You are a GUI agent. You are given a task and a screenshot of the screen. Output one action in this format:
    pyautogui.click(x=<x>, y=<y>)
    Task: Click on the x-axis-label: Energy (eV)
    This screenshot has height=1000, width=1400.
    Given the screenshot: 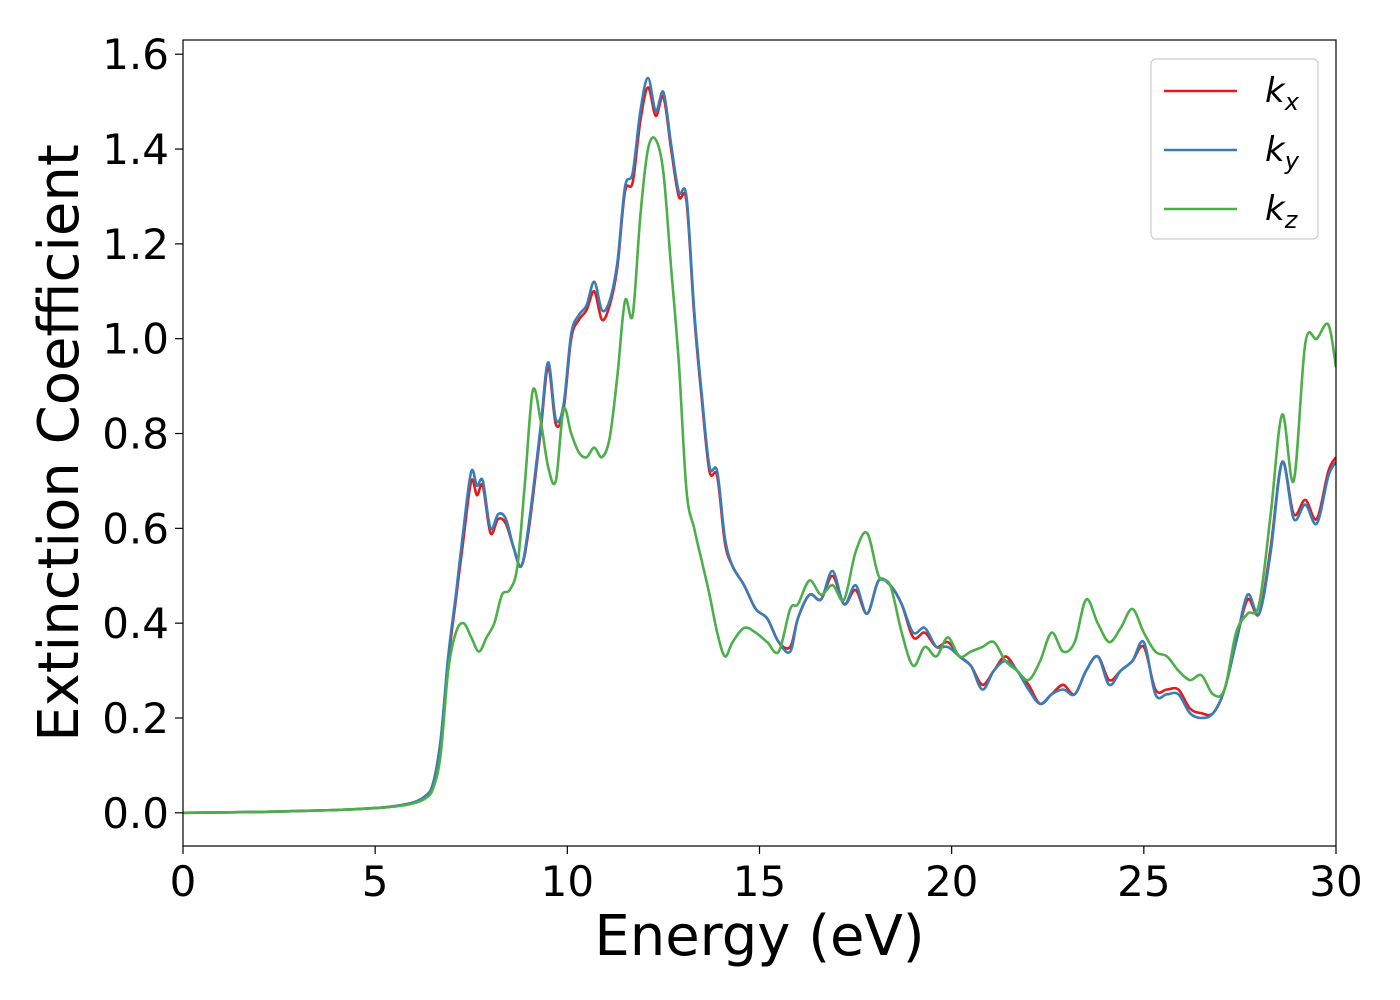 What is the action you would take?
    pyautogui.click(x=759, y=936)
    